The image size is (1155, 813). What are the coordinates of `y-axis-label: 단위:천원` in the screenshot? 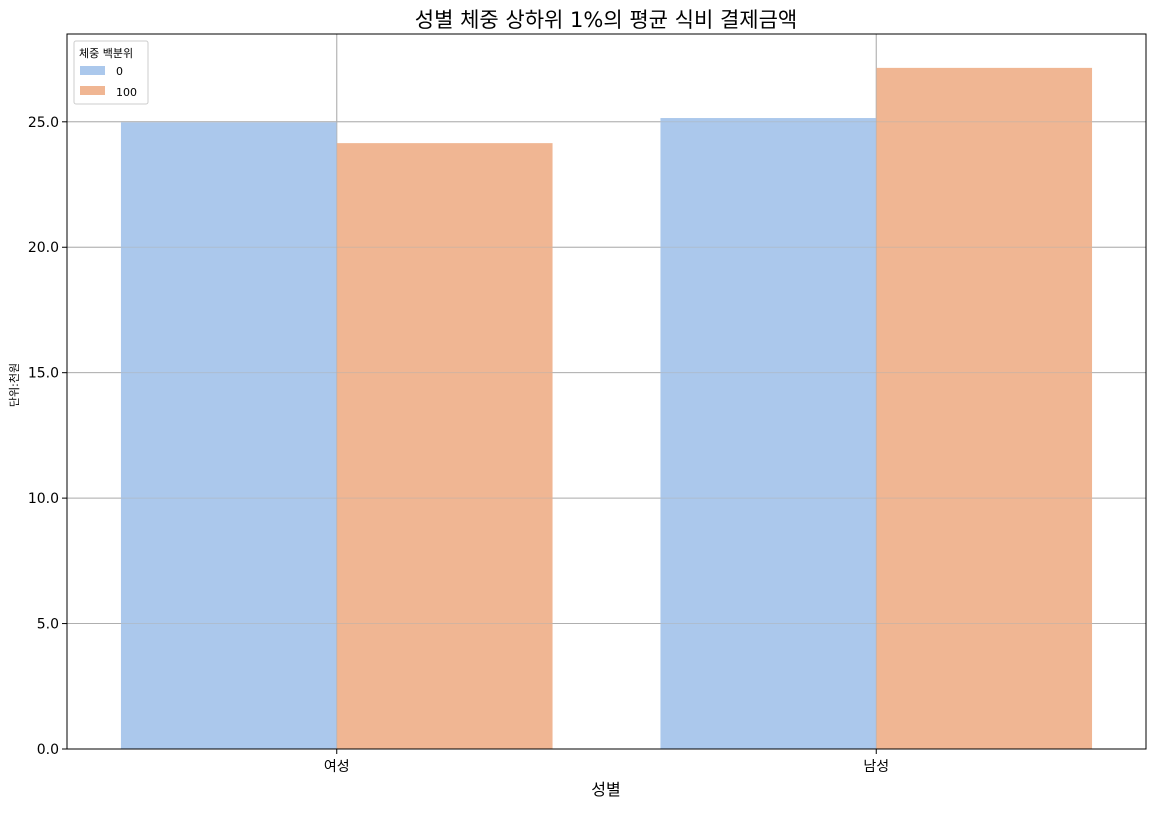 It's located at (14, 385).